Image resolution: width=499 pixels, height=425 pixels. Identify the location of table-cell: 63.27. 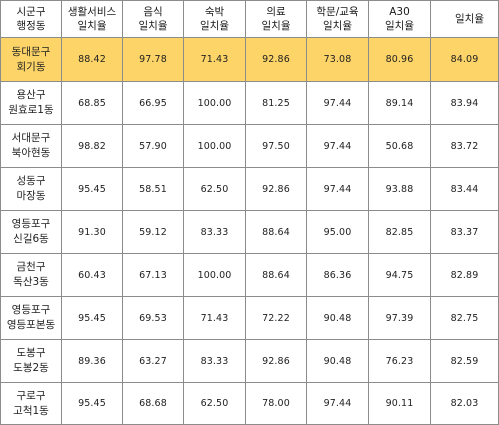
(153, 361).